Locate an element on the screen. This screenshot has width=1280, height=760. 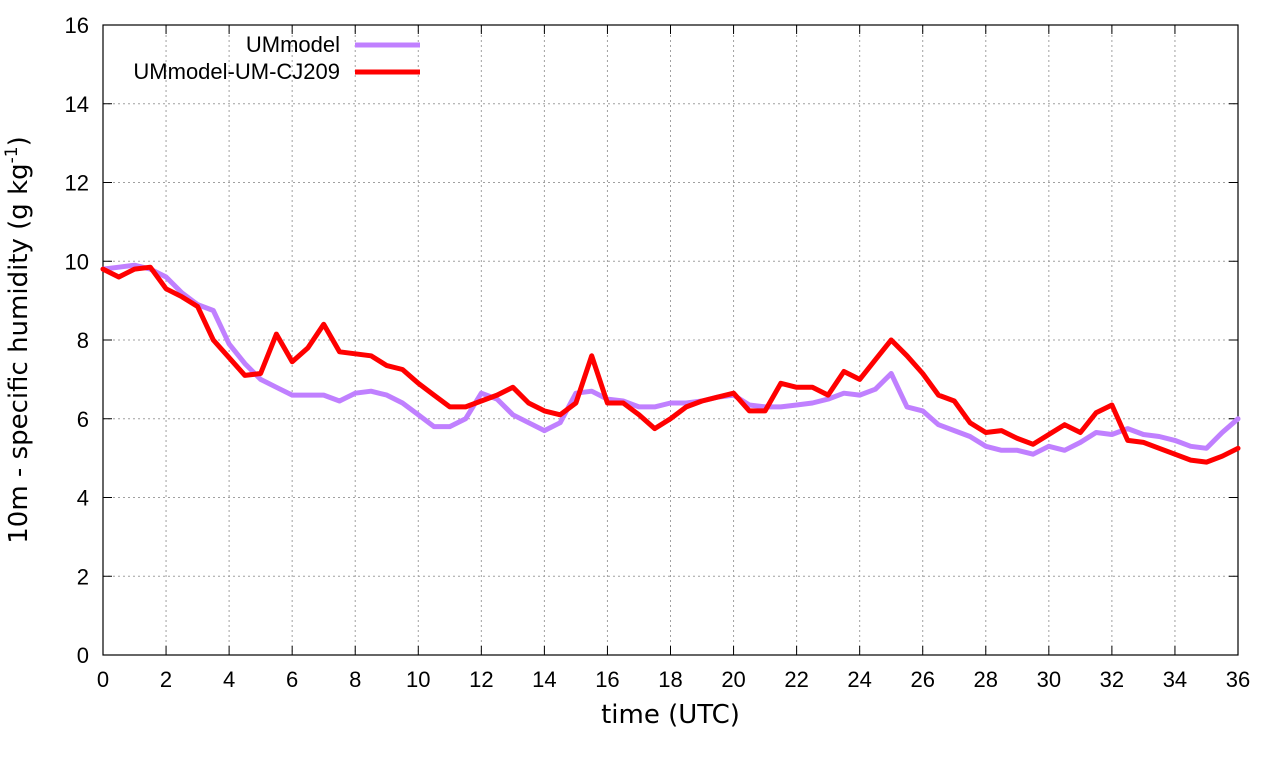
x-axis-title: time (UTC) is located at coordinates (670, 715).